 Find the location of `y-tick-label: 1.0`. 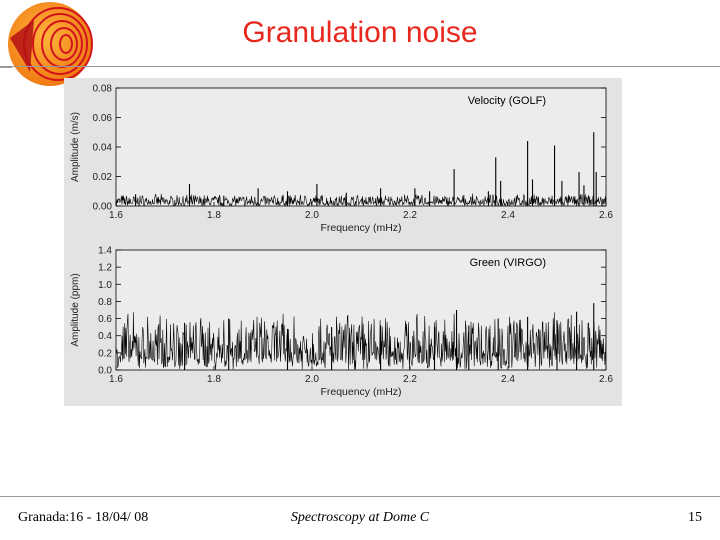

y-tick-label: 1.0 is located at coordinates (105, 285).